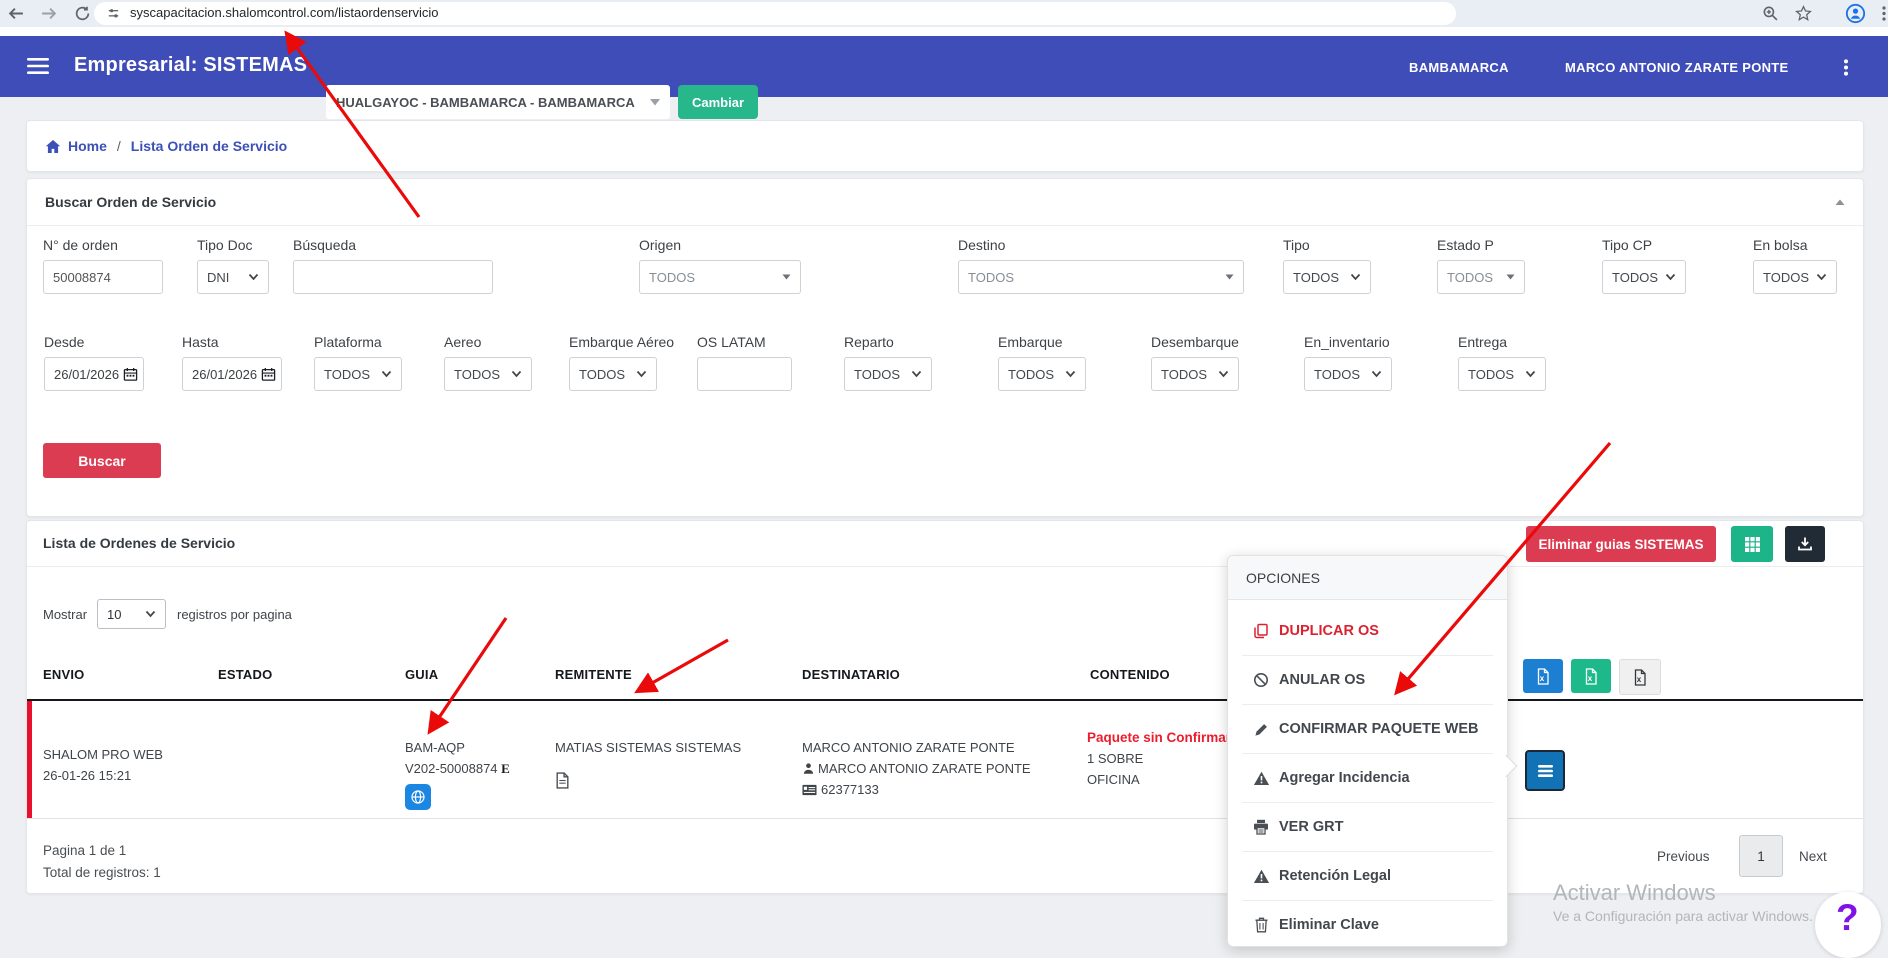 Image resolution: width=1888 pixels, height=958 pixels. I want to click on doc-type-select: DNI, so click(233, 277).